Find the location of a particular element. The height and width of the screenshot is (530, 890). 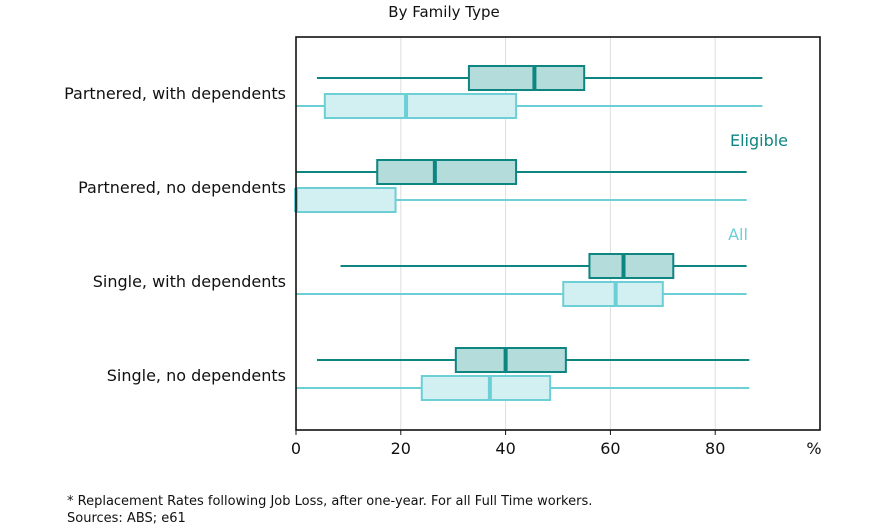

x-tick-label-20: 20 is located at coordinates (401, 448).